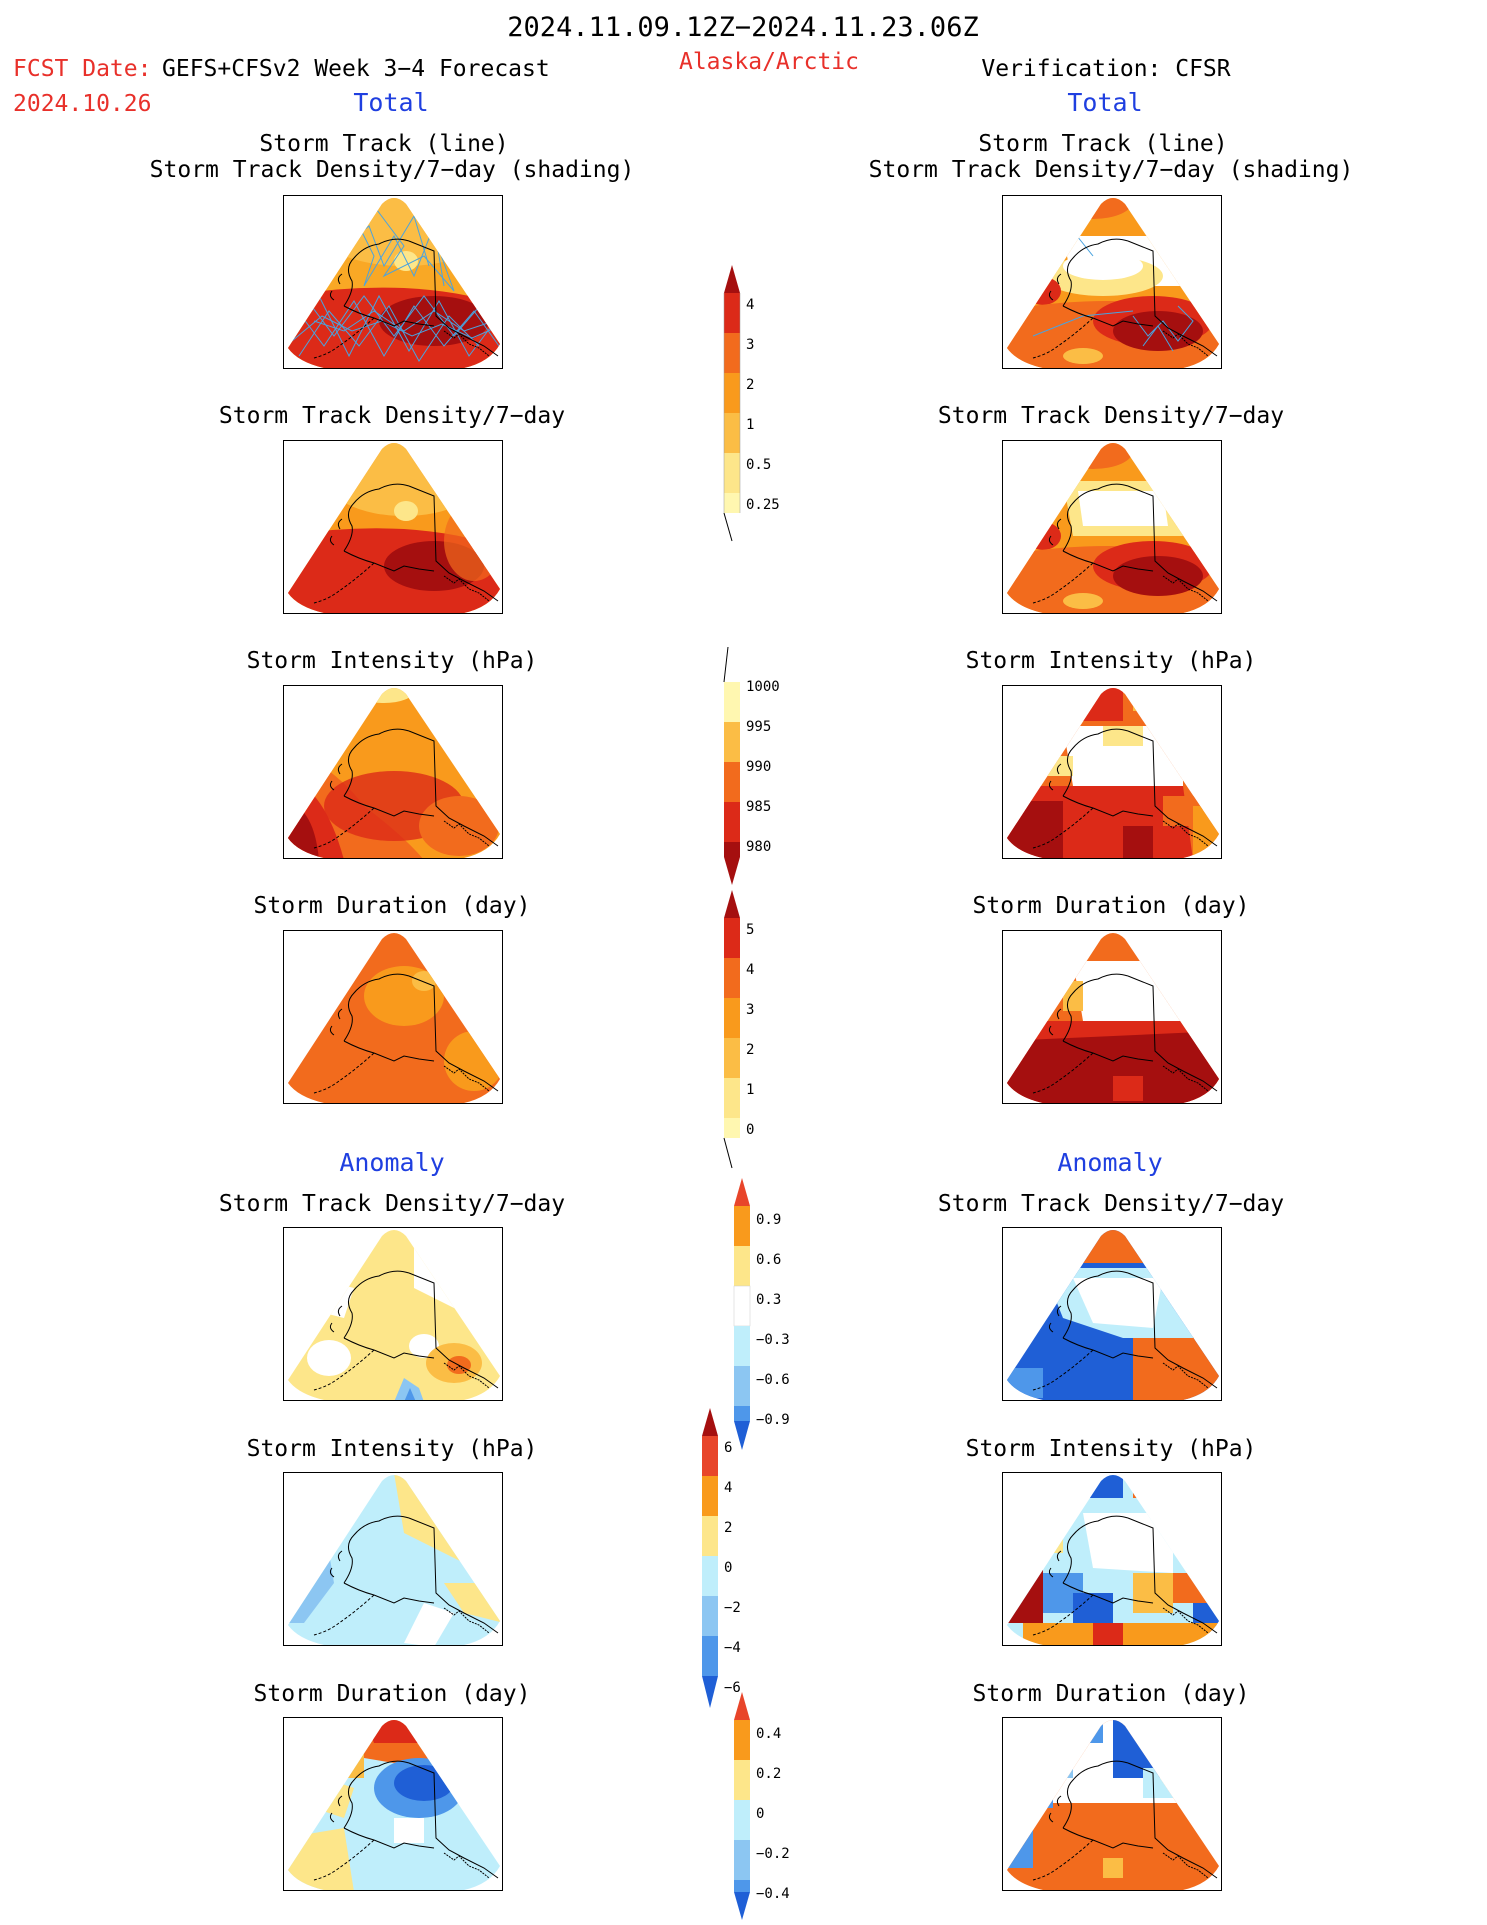  What do you see at coordinates (1111, 661) in the screenshot?
I see `title-intensity-right: Storm Intensity (hPa)` at bounding box center [1111, 661].